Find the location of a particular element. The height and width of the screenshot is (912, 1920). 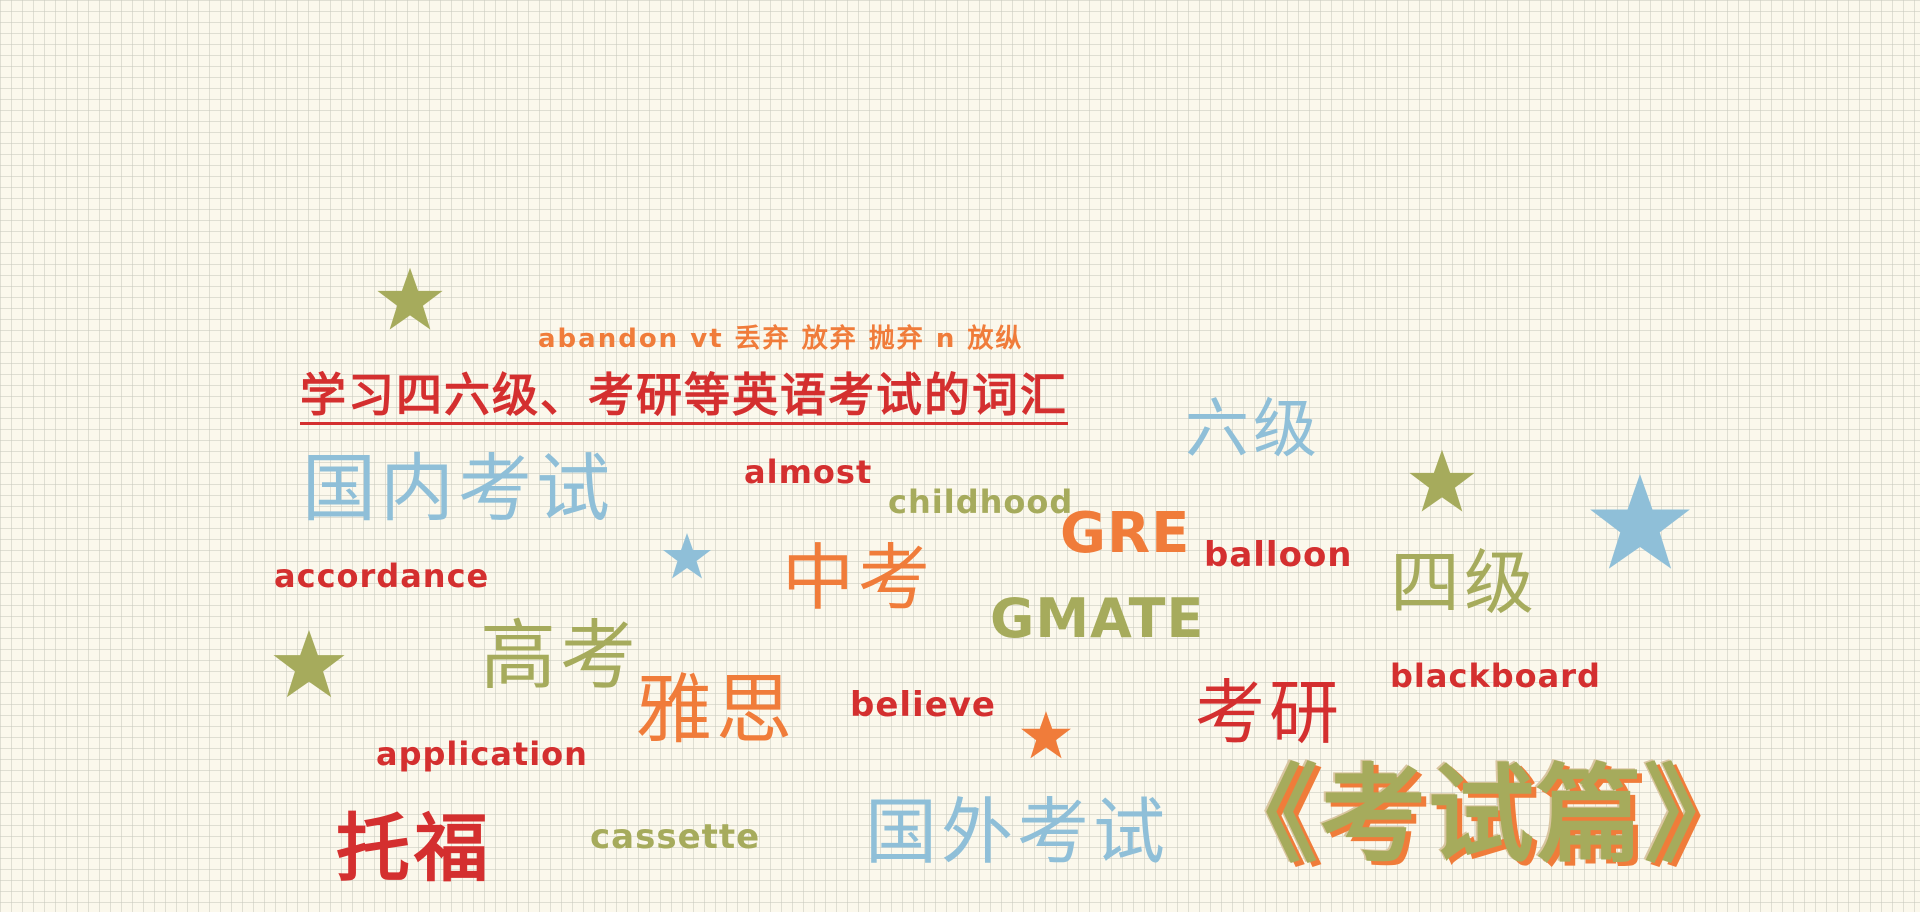

word-blackboard: blackboard is located at coordinates (1495, 676).